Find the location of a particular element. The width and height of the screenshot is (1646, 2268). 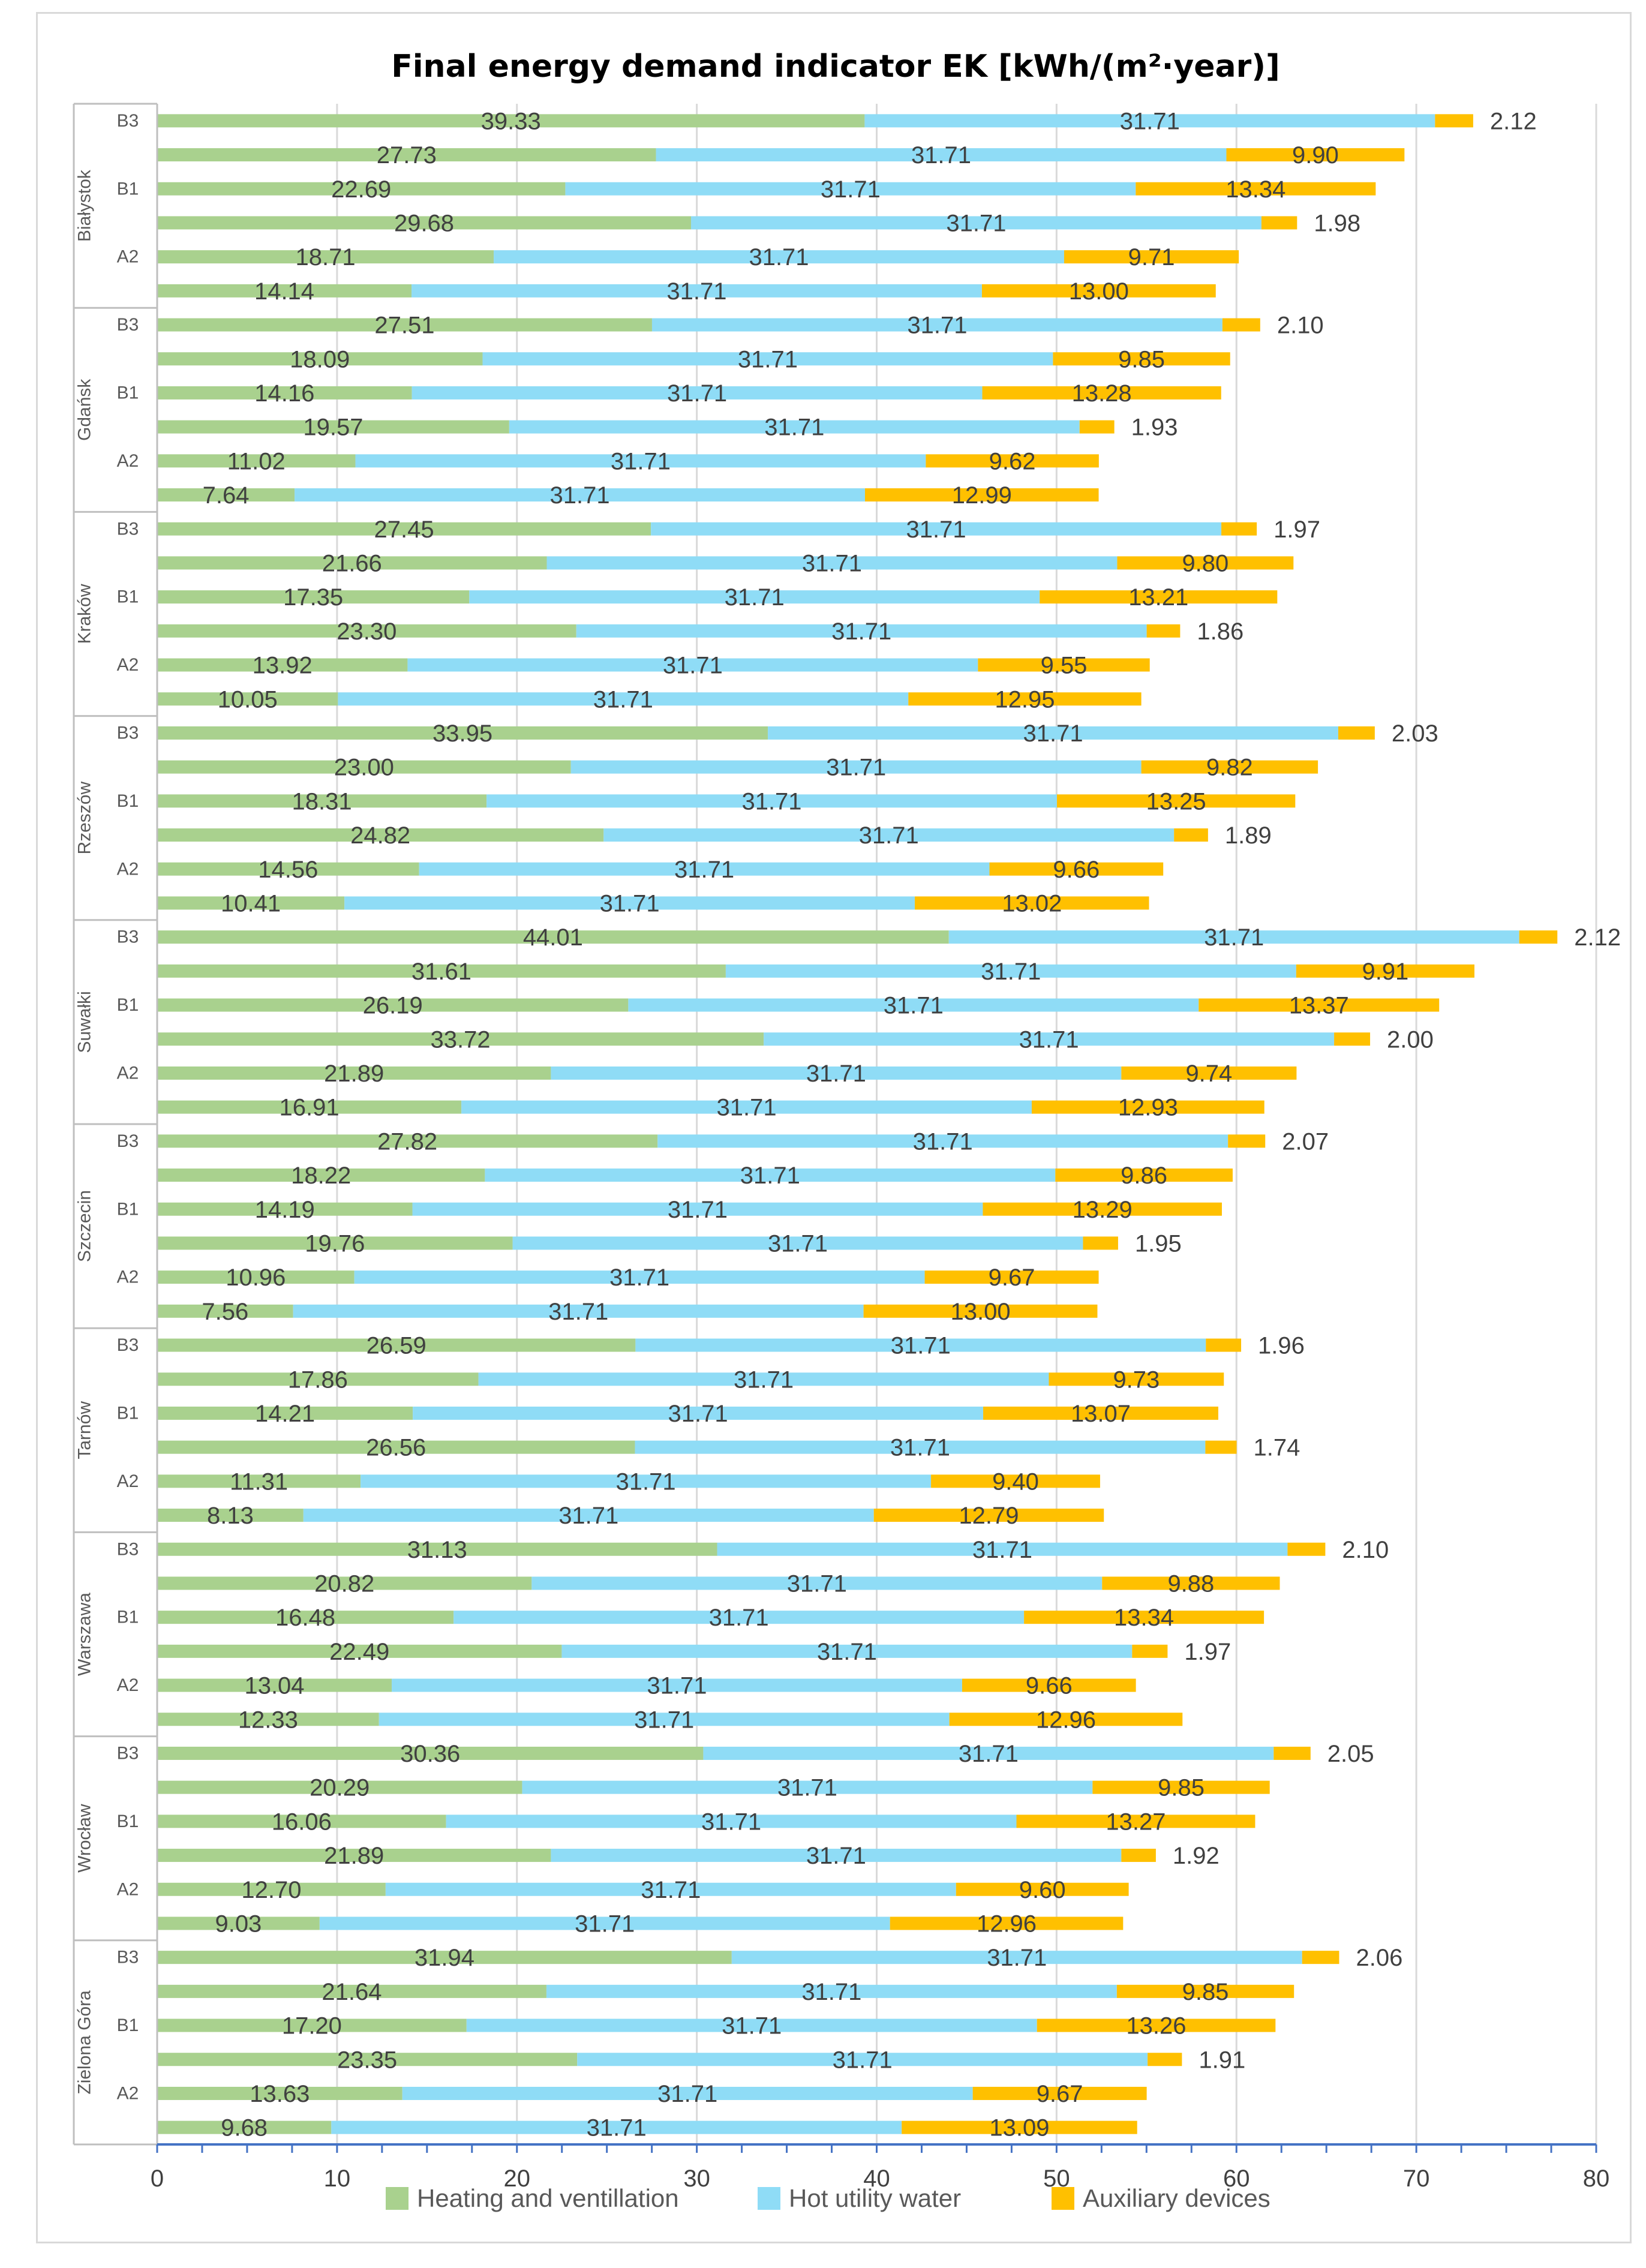

data-label-heating: 27.73 is located at coordinates (407, 156).